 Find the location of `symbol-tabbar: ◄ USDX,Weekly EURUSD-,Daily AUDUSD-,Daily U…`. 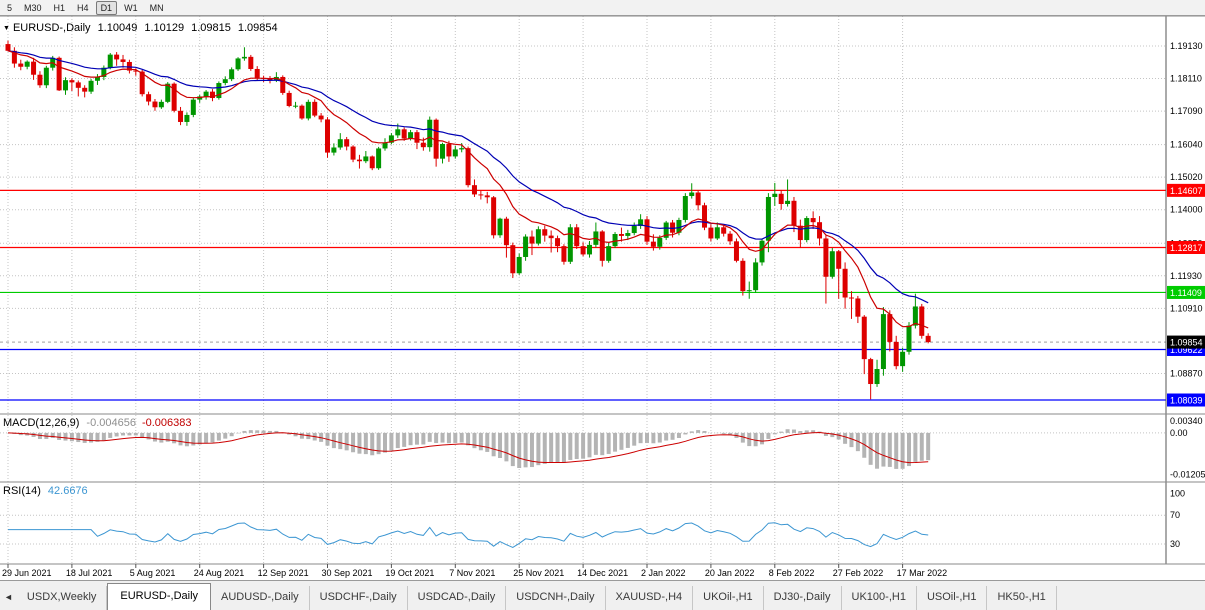

symbol-tabbar: ◄ USDX,Weekly EURUSD-,Daily AUDUSD-,Daily U… is located at coordinates (602, 595).